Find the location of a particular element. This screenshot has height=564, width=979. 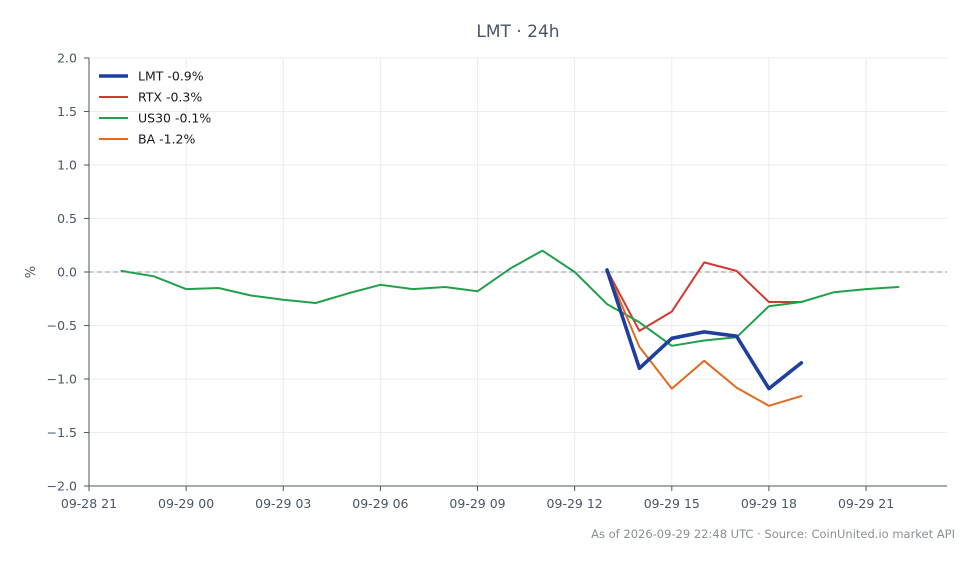

y-tick-label: 0.5 is located at coordinates (67, 218).